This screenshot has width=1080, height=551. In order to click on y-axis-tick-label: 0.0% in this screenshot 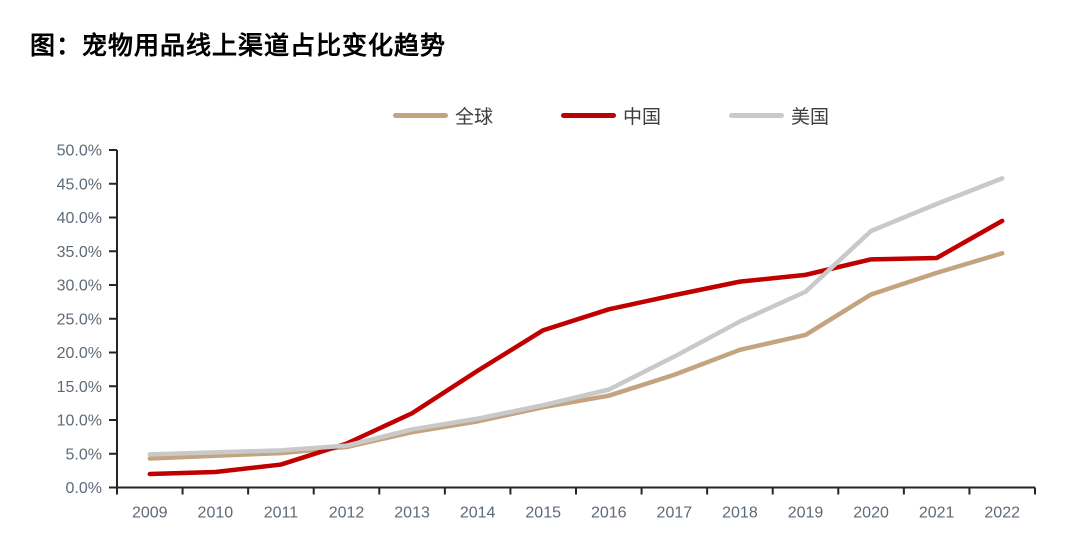, I will do `click(84, 488)`.